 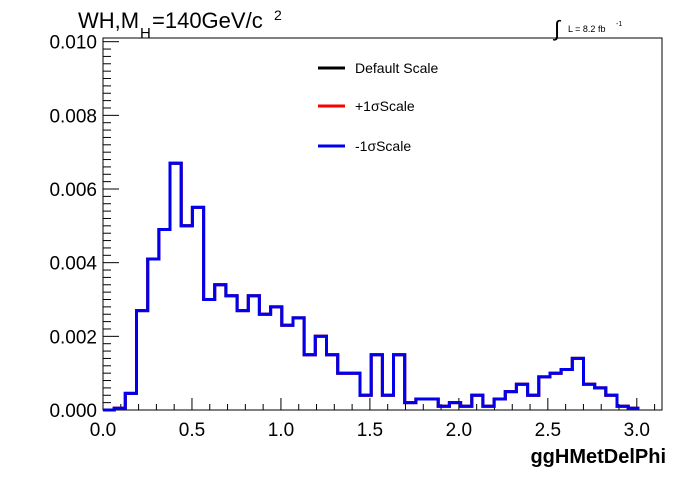 What do you see at coordinates (370, 430) in the screenshot?
I see `x-tick-label: 1.5` at bounding box center [370, 430].